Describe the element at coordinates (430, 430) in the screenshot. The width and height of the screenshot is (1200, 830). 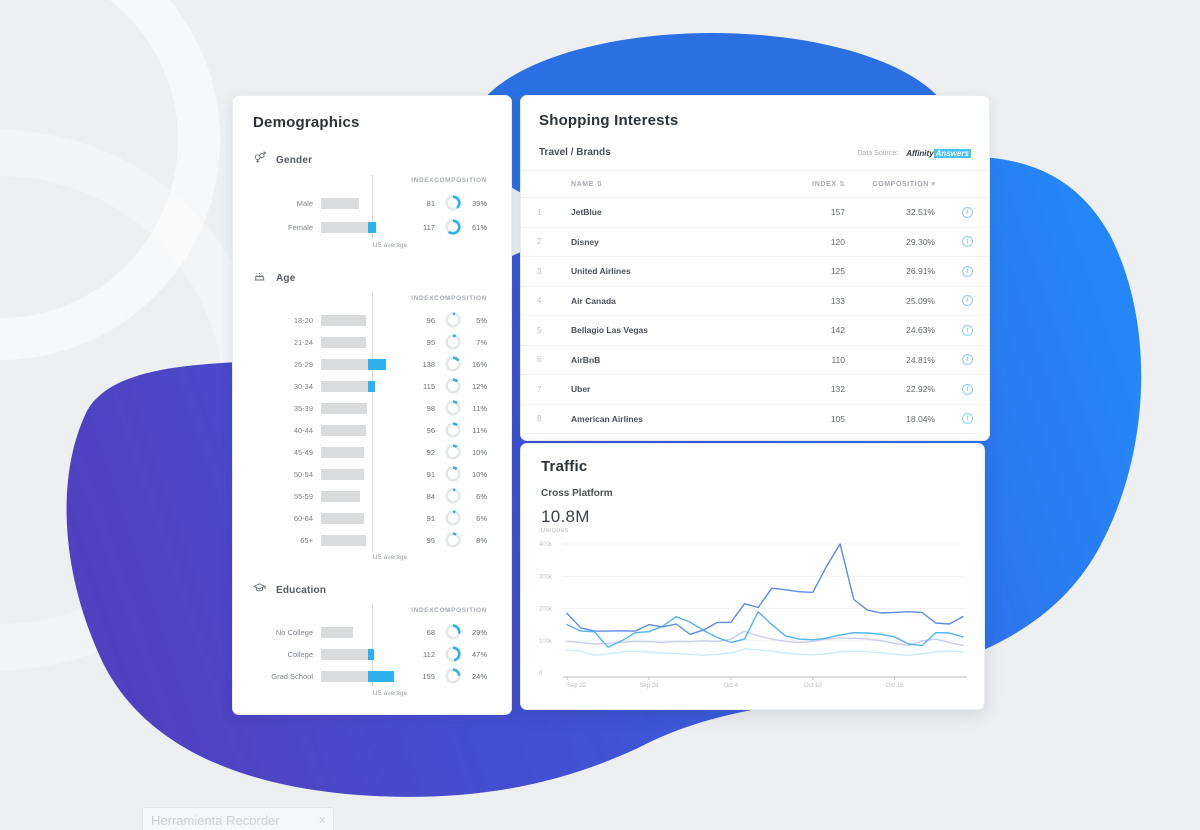
I see `index-value: 96` at that location.